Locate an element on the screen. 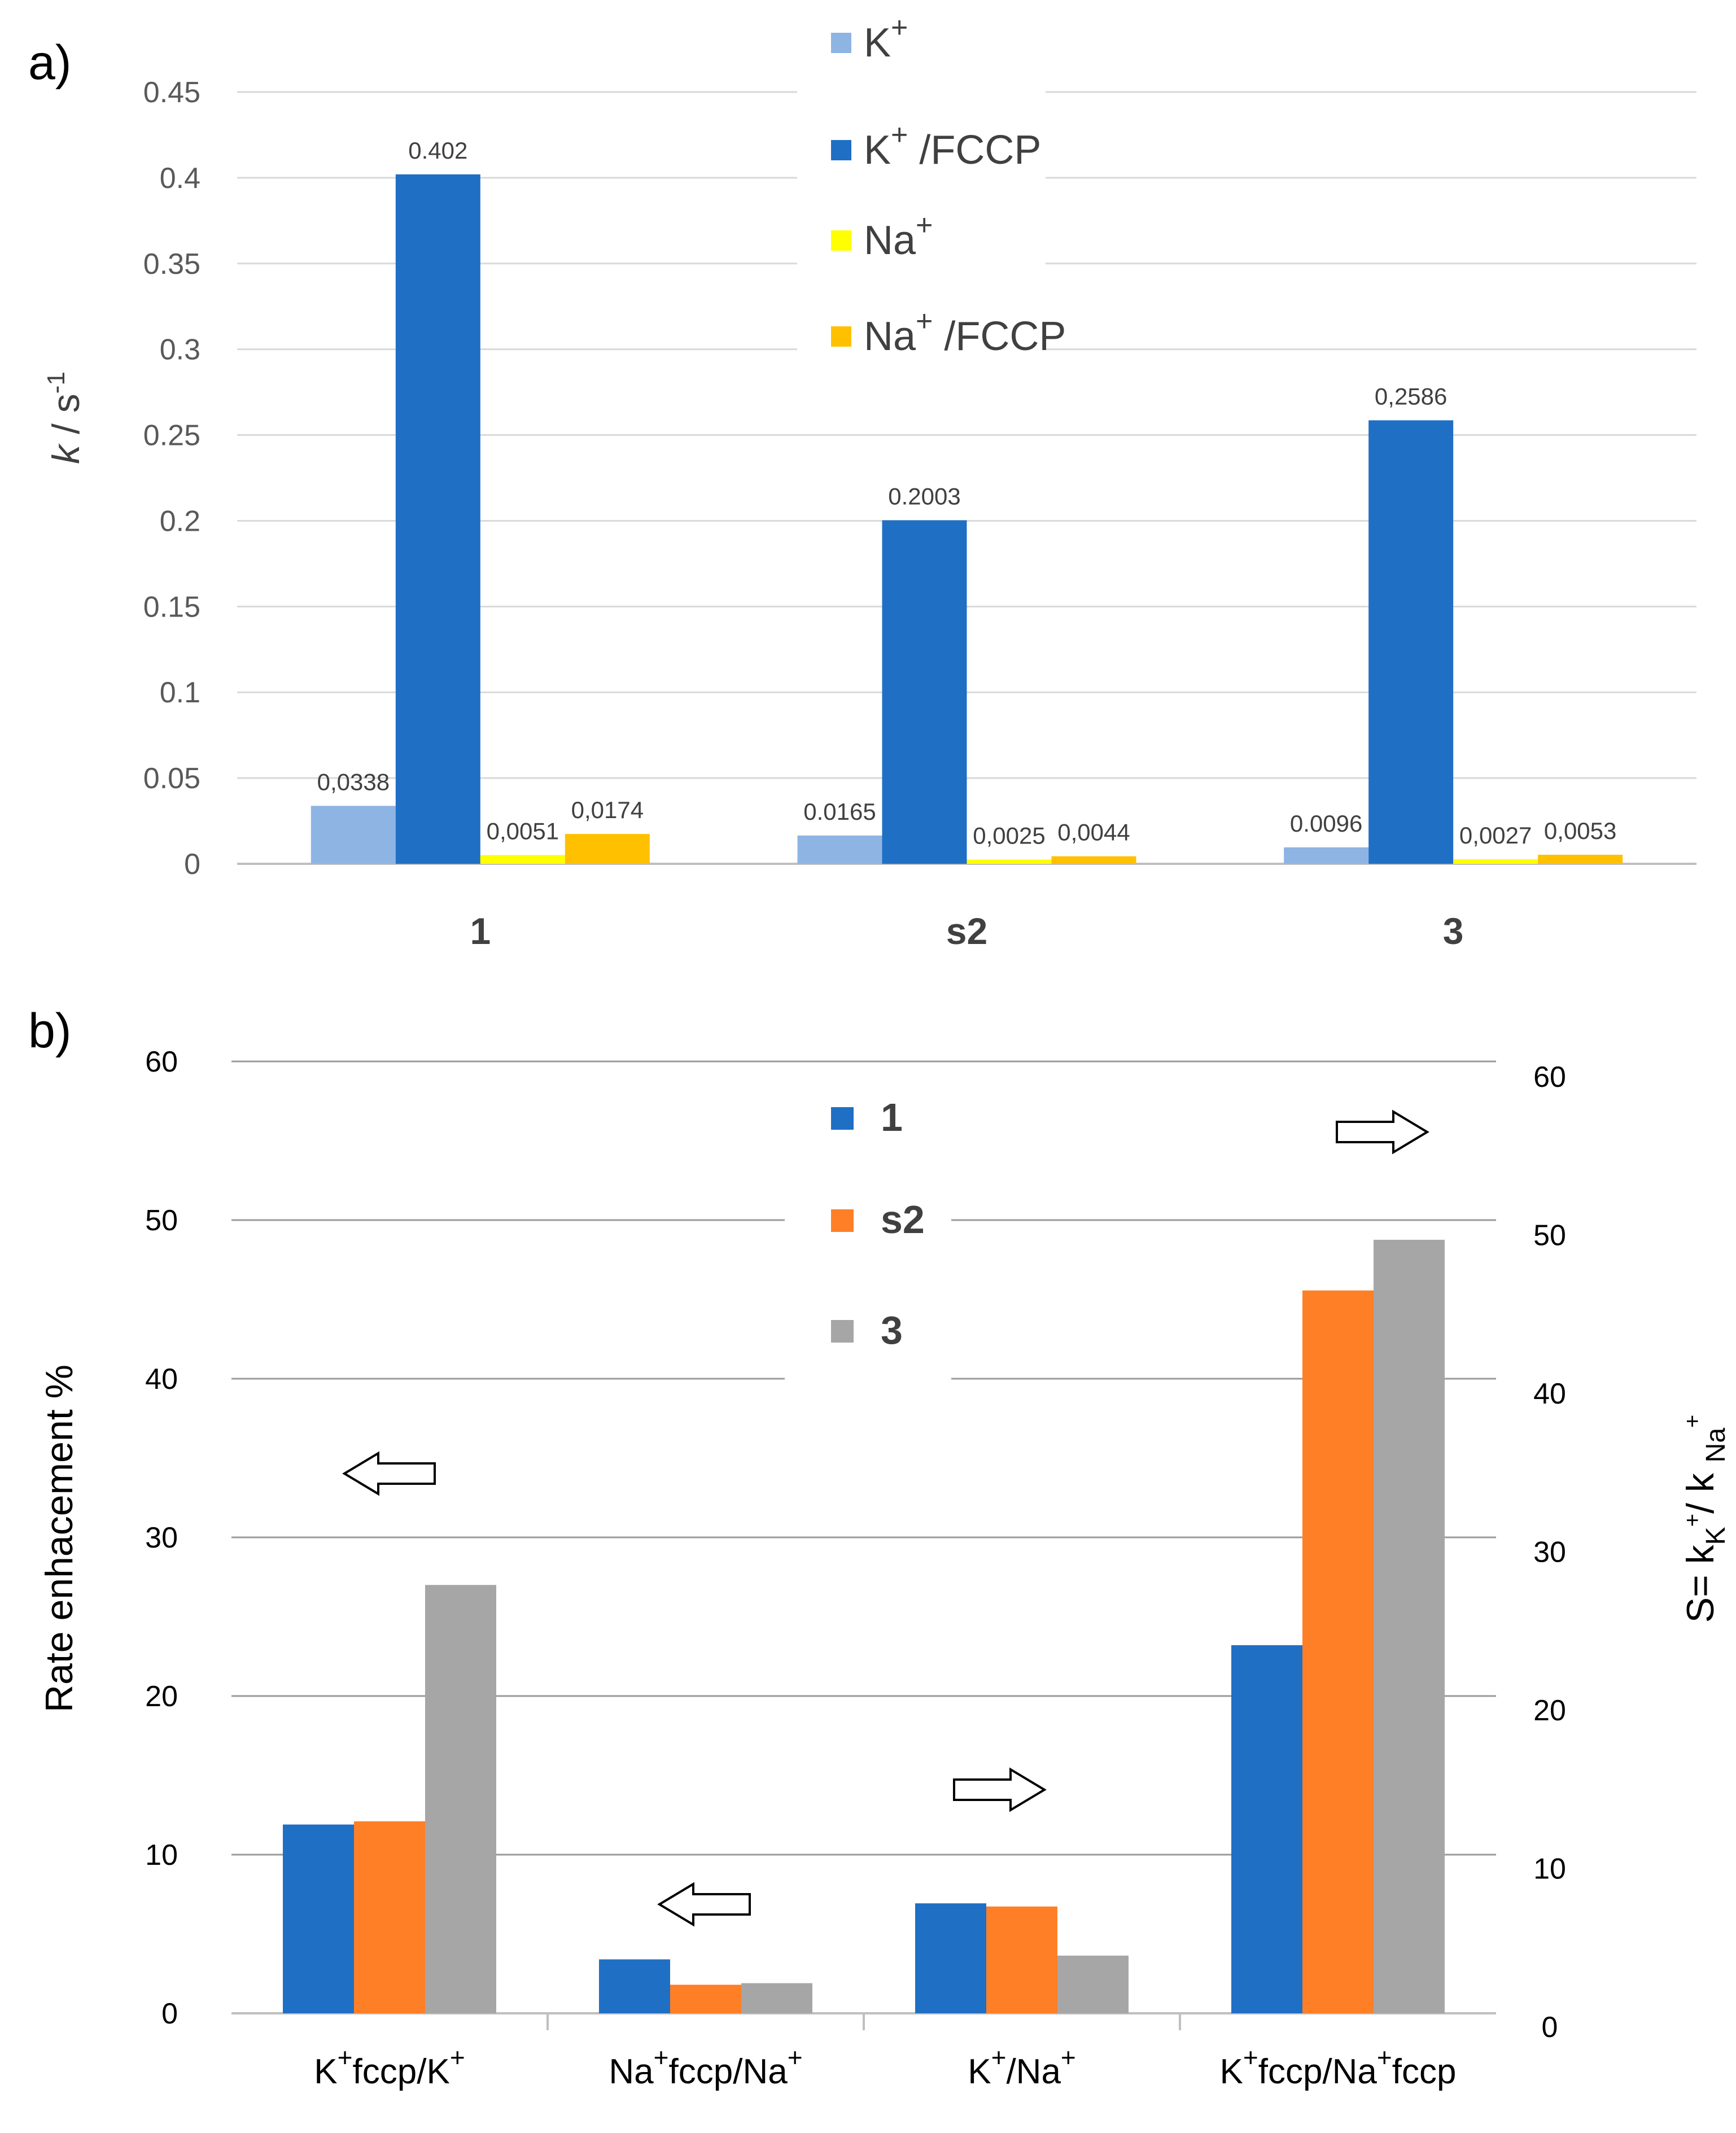 This screenshot has height=2133, width=1736. panel-a-label: a) is located at coordinates (49, 63).